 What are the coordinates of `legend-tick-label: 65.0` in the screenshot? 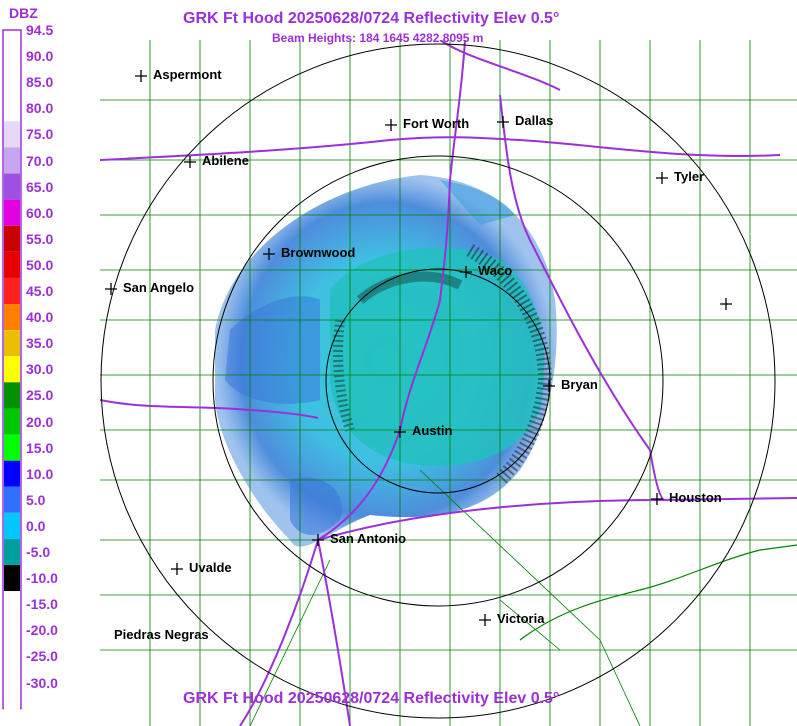 It's located at (40, 186).